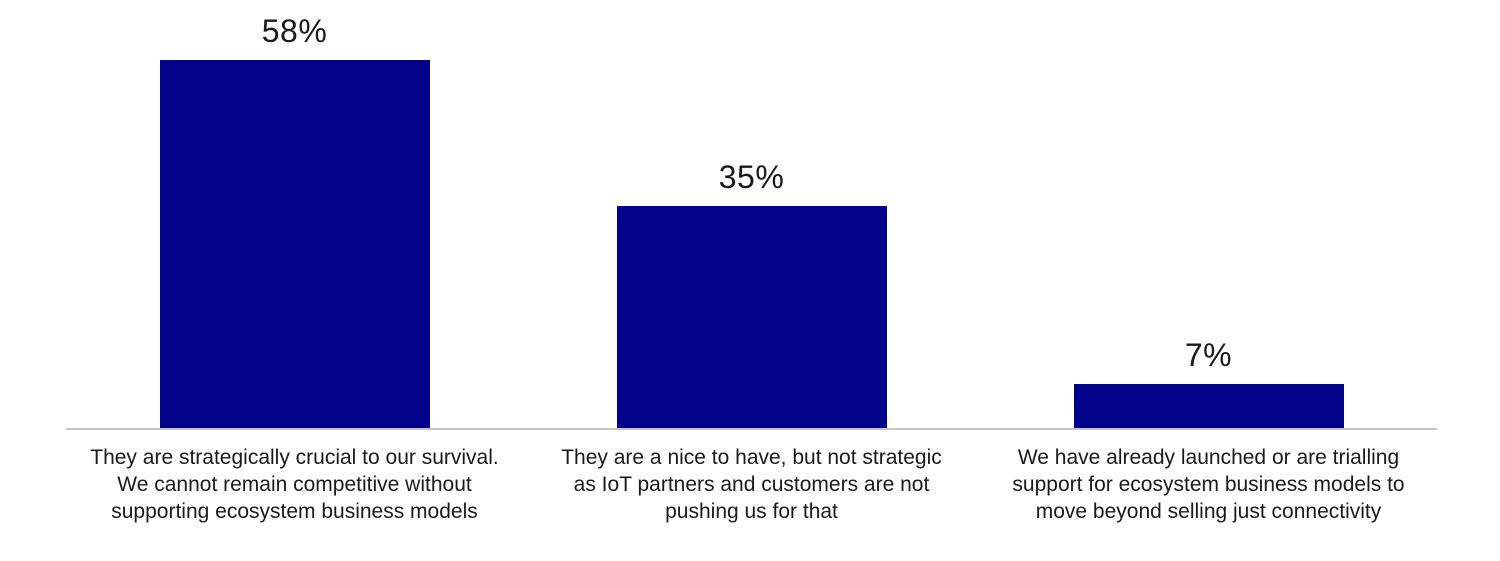 This screenshot has height=561, width=1500. Describe the element at coordinates (751, 429) in the screenshot. I see `x-axis-baseline` at that location.